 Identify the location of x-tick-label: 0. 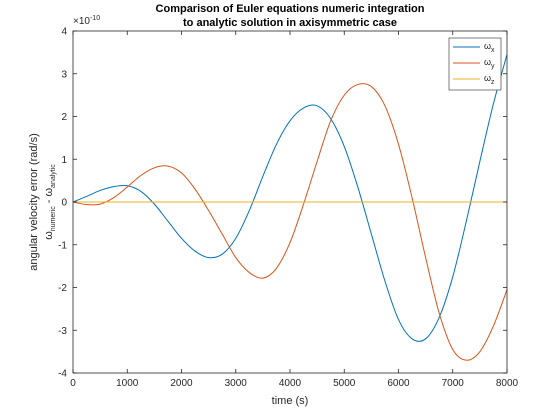
(73, 383).